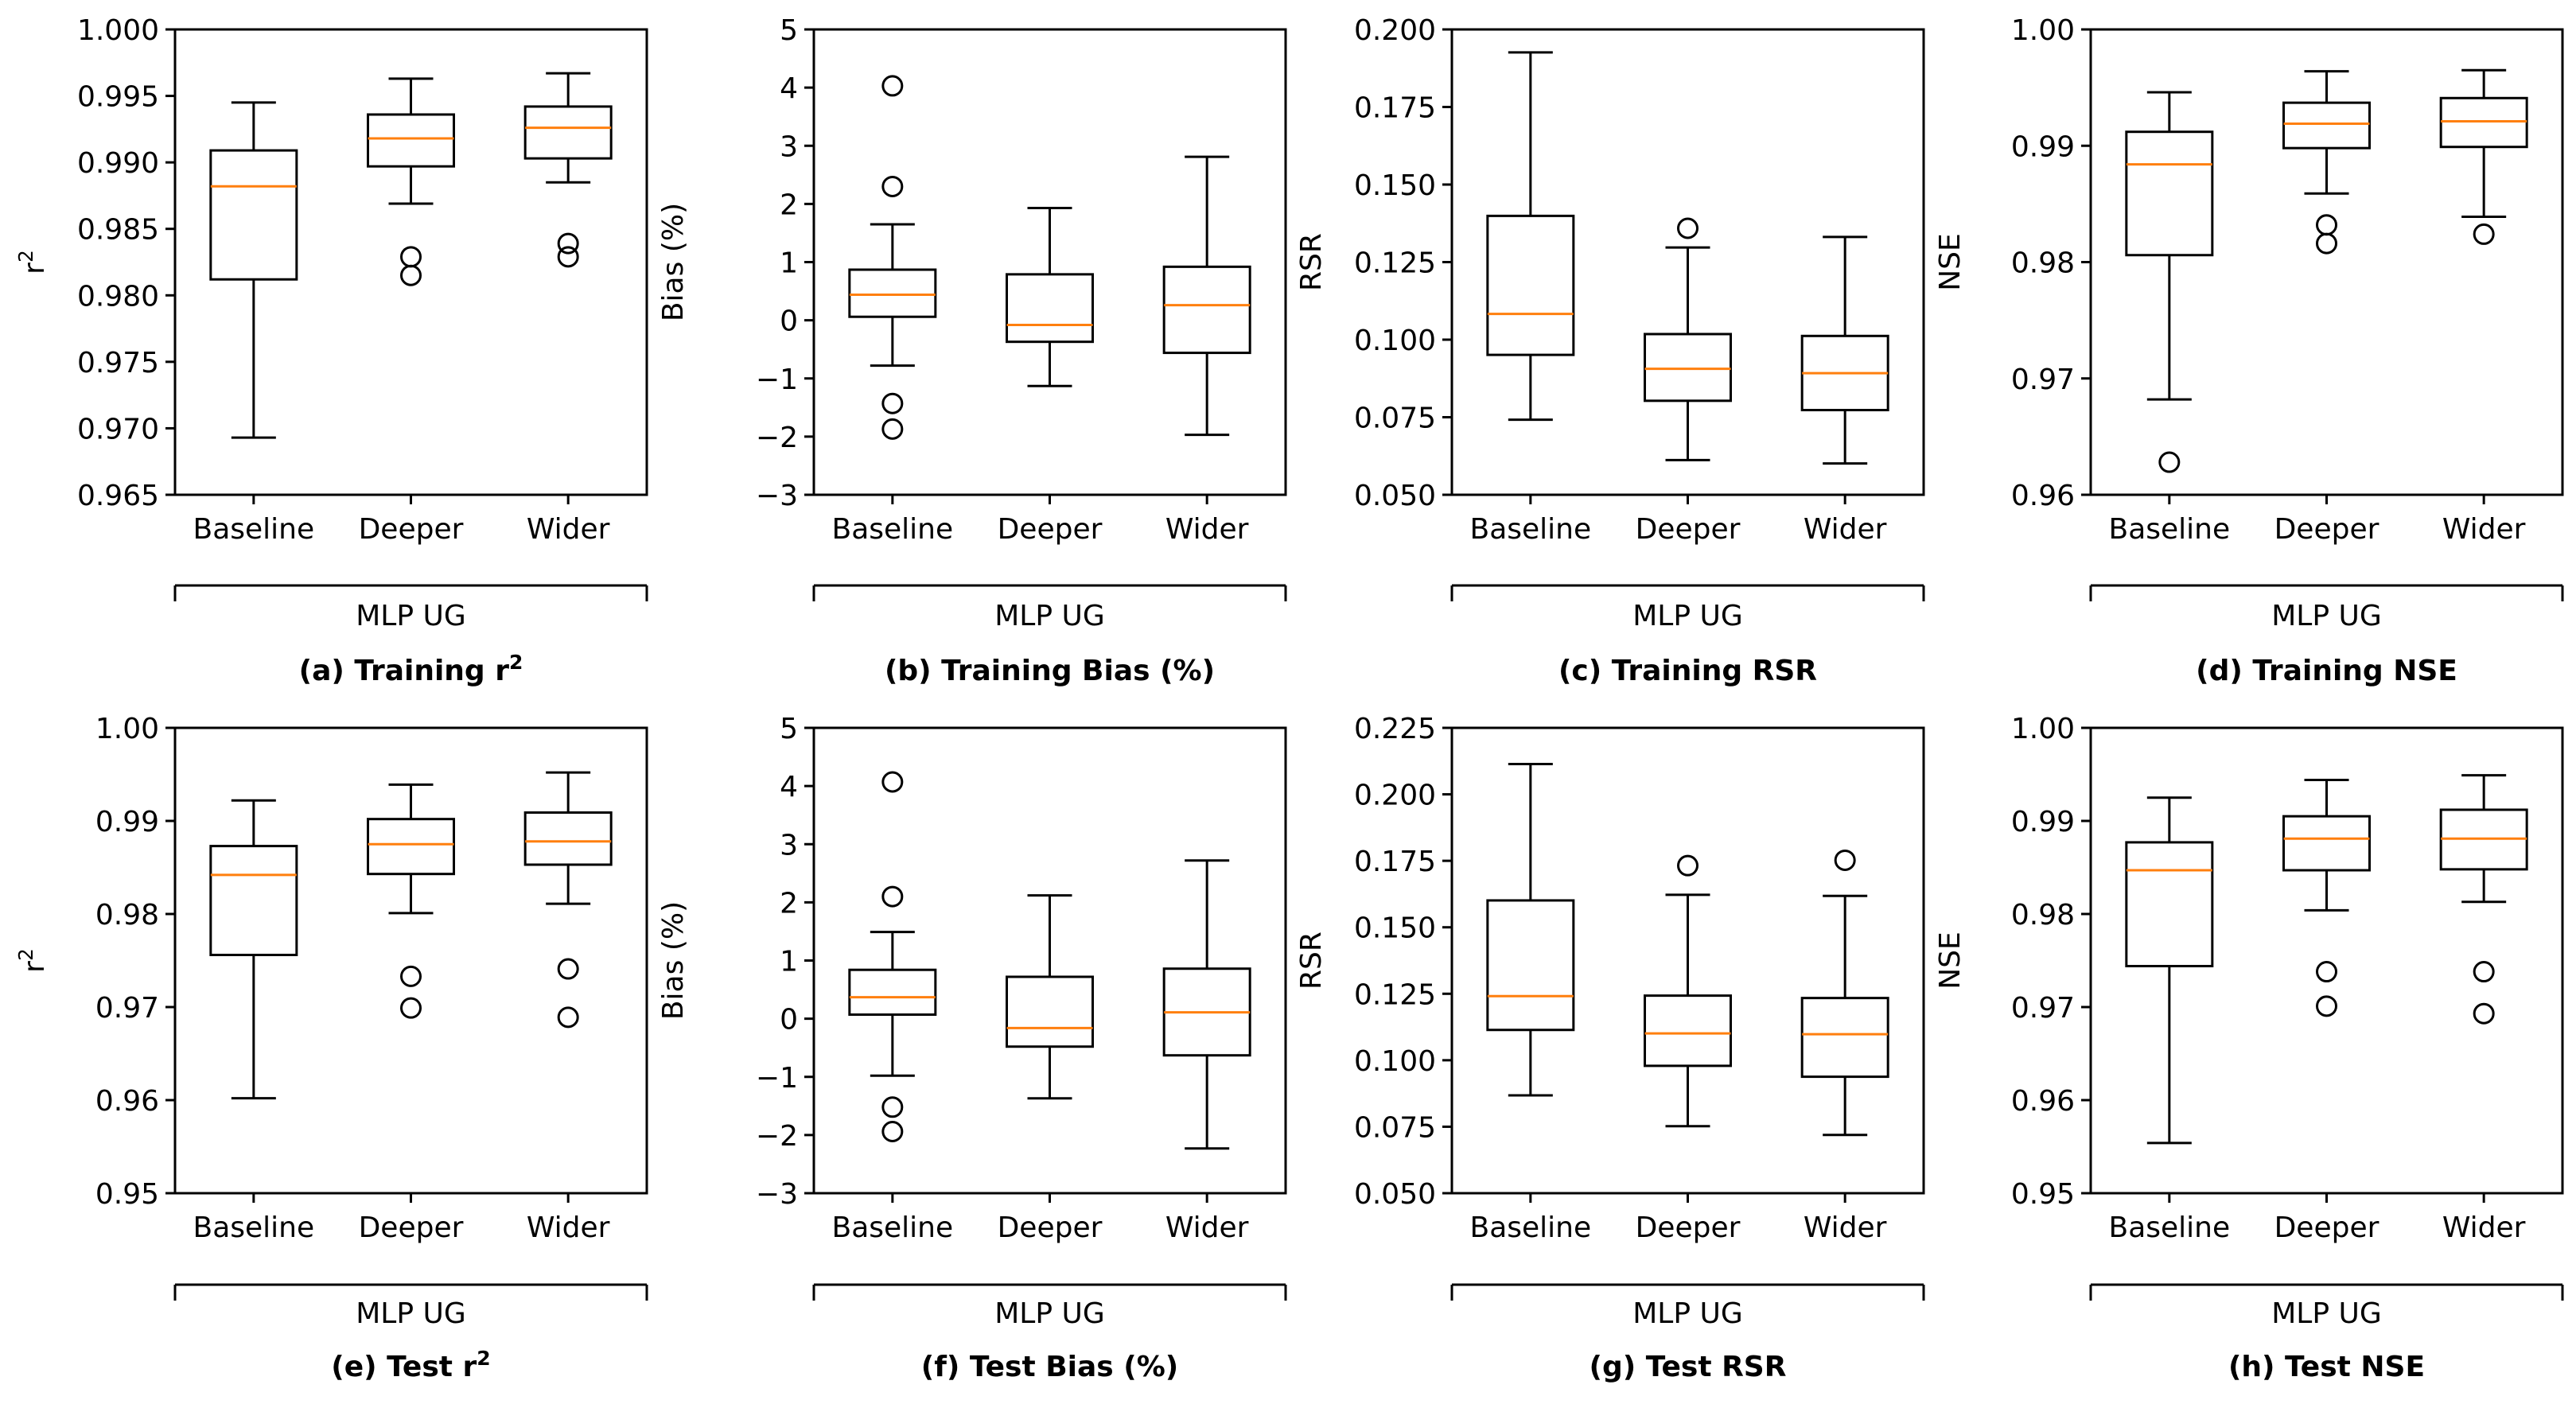 The height and width of the screenshot is (1404, 2576). What do you see at coordinates (118, 30) in the screenshot?
I see `panel-a-ytick-label: 1.000` at bounding box center [118, 30].